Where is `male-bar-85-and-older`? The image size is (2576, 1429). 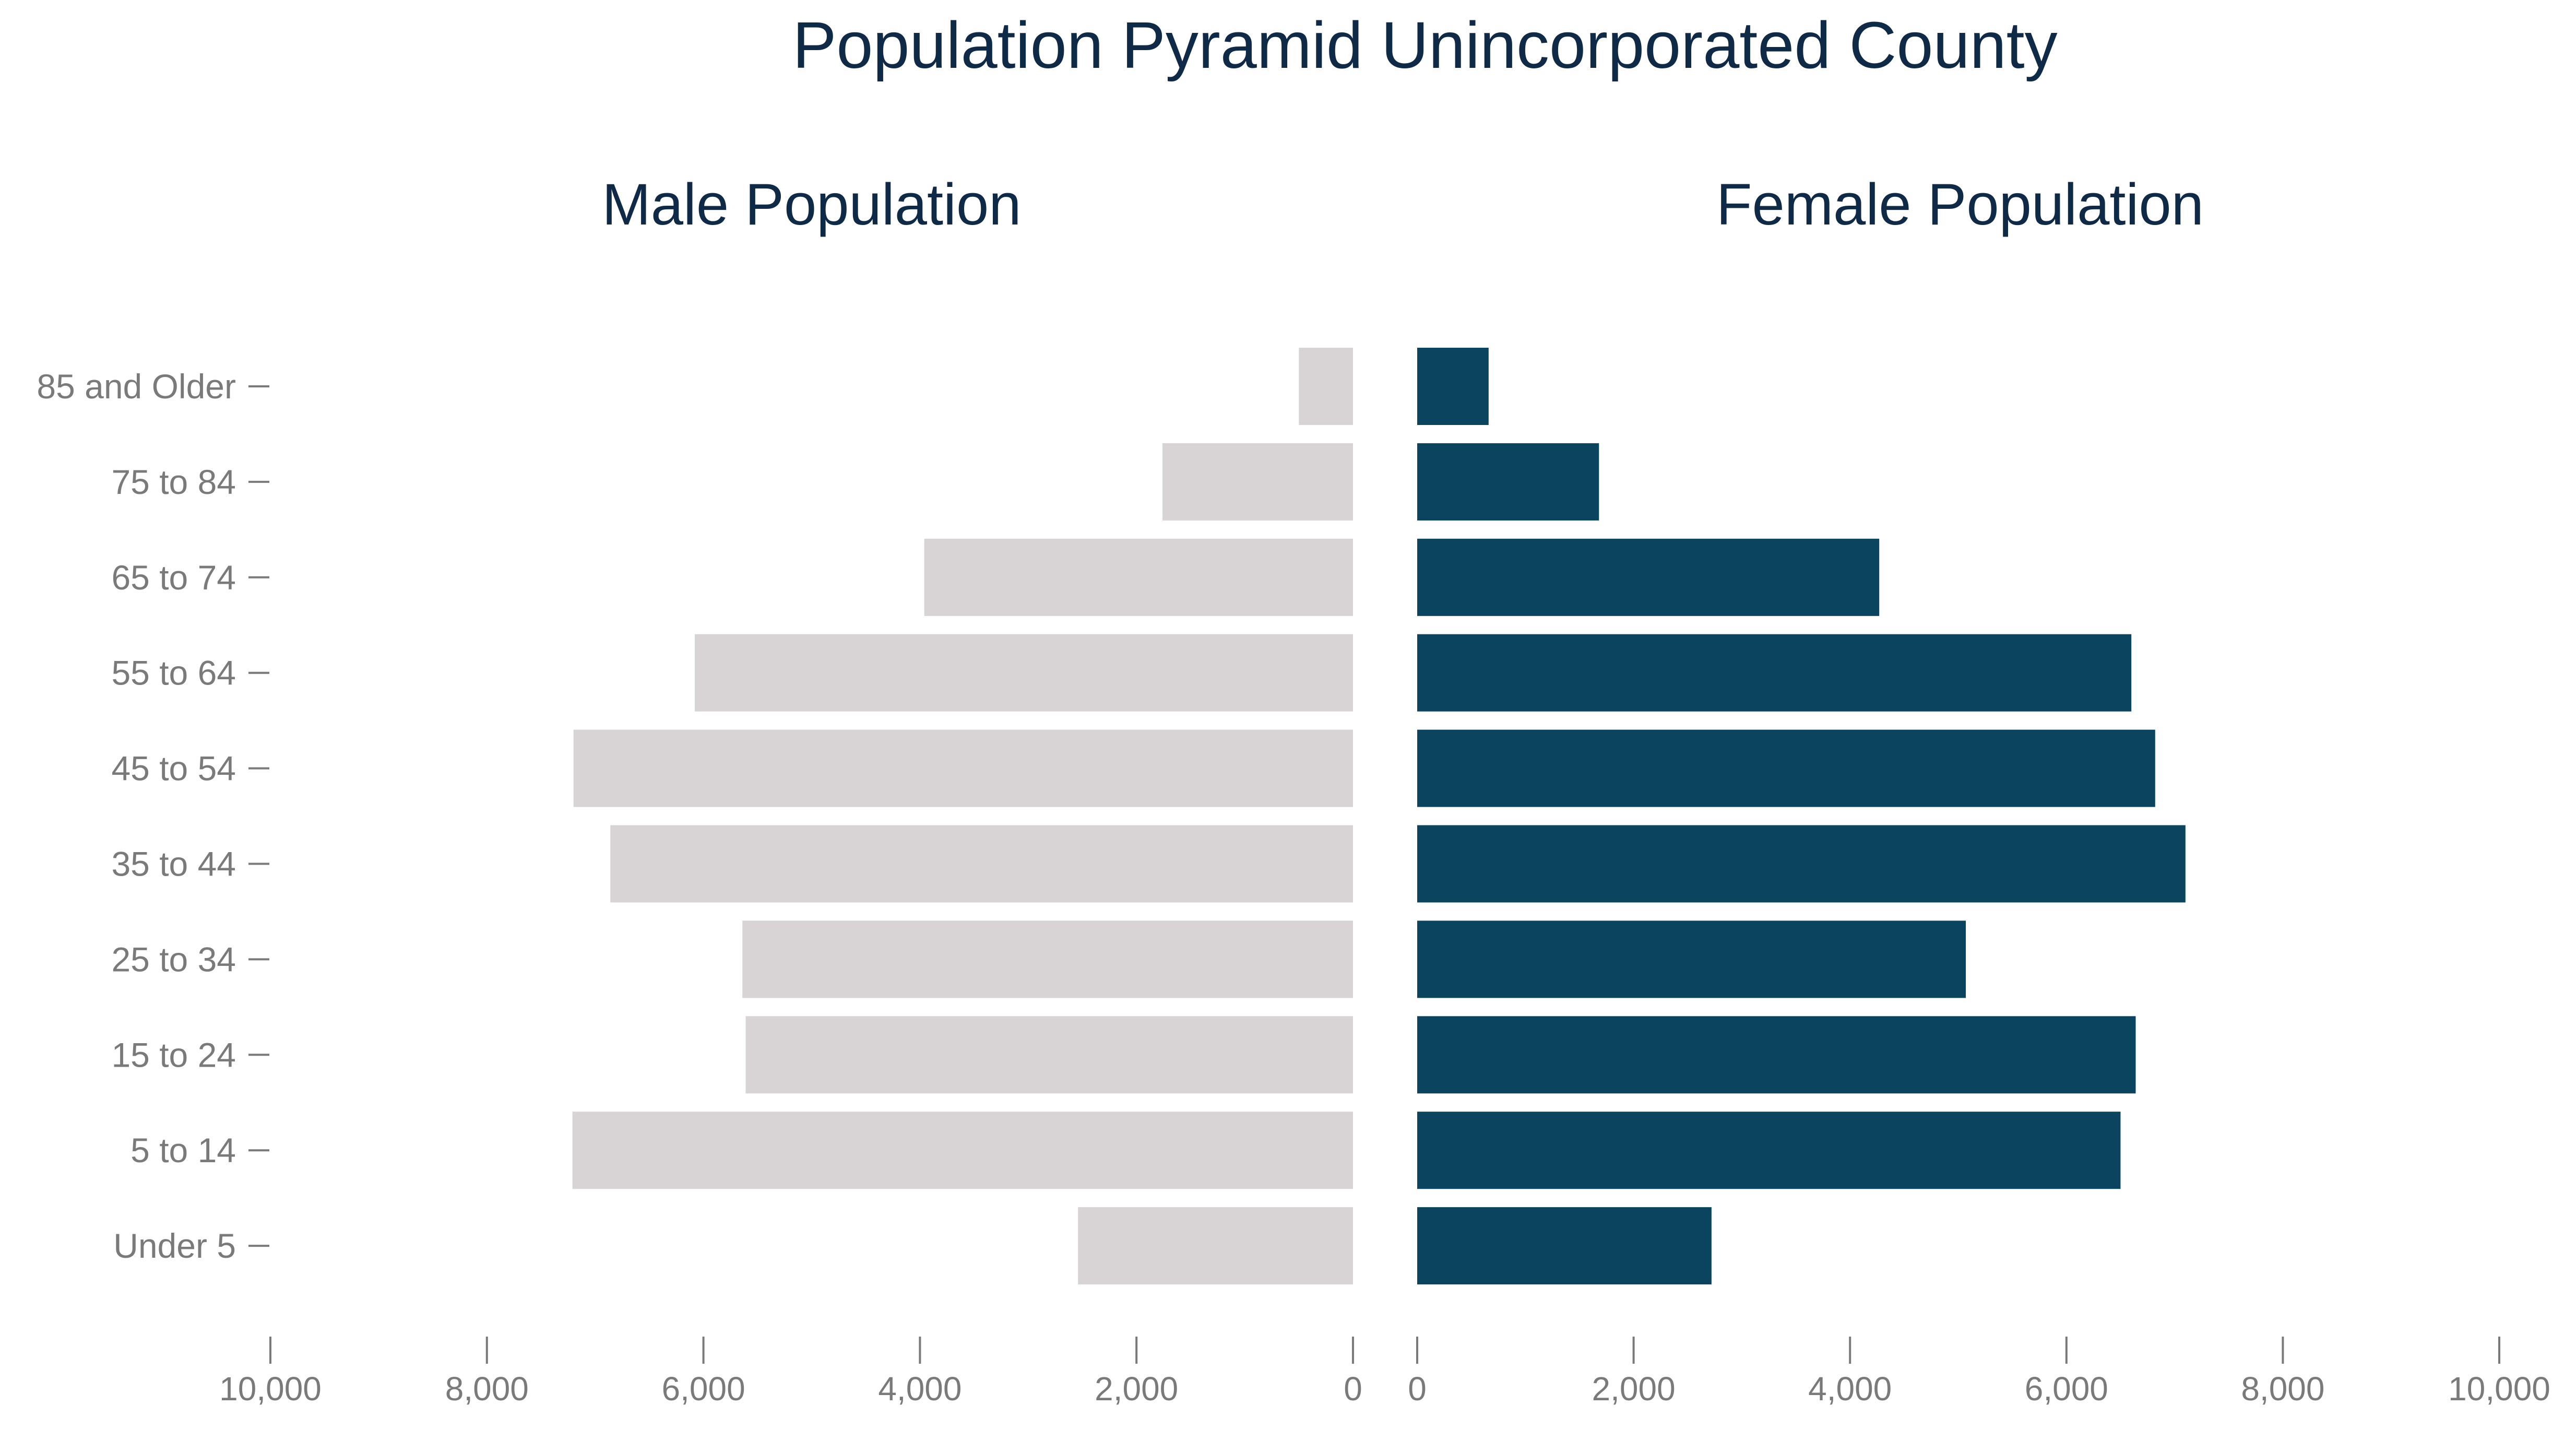 male-bar-85-and-older is located at coordinates (1326, 386).